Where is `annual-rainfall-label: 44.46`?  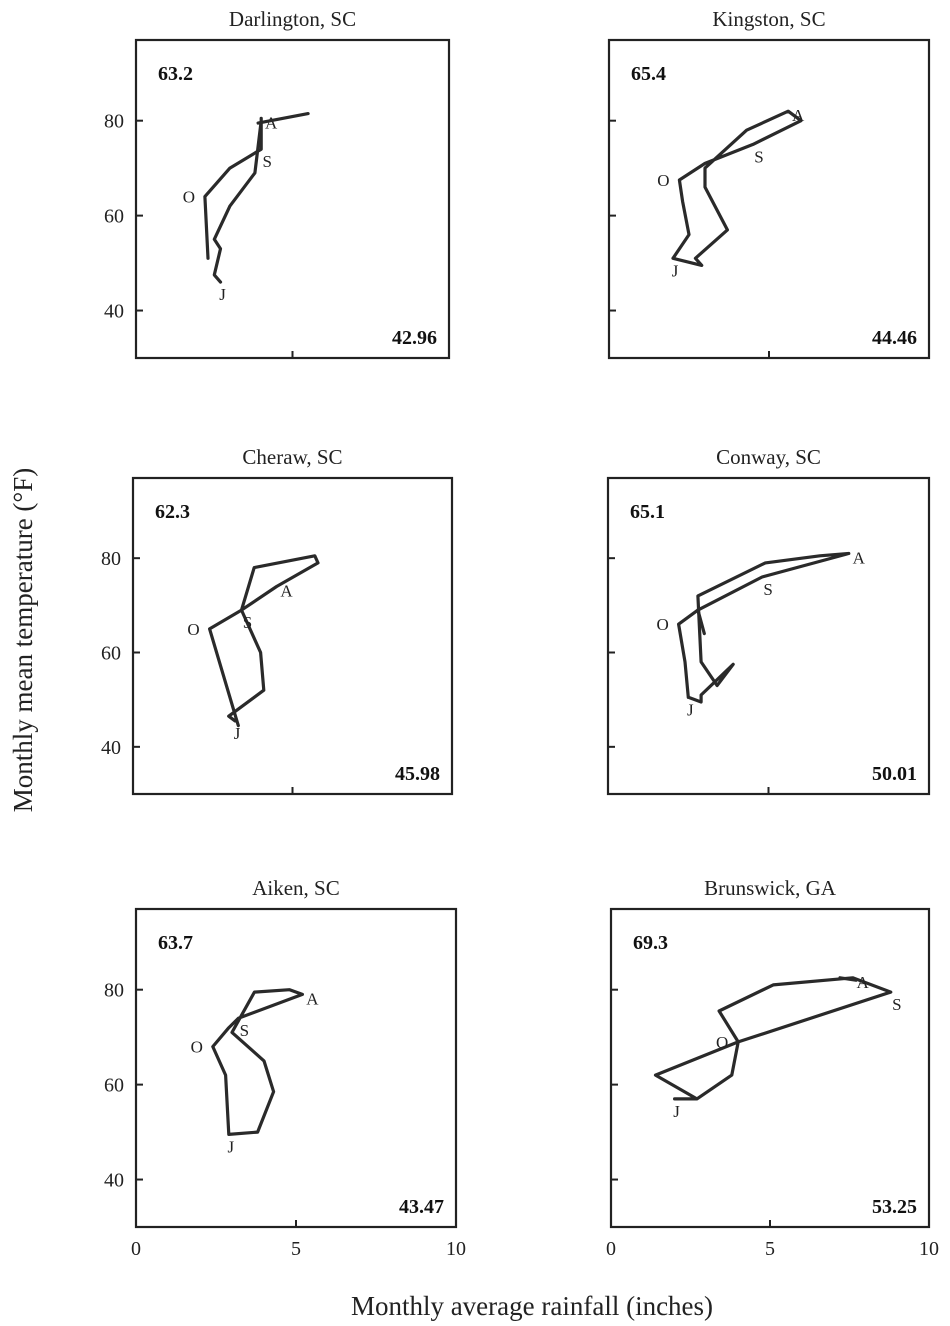 annual-rainfall-label: 44.46 is located at coordinates (894, 338).